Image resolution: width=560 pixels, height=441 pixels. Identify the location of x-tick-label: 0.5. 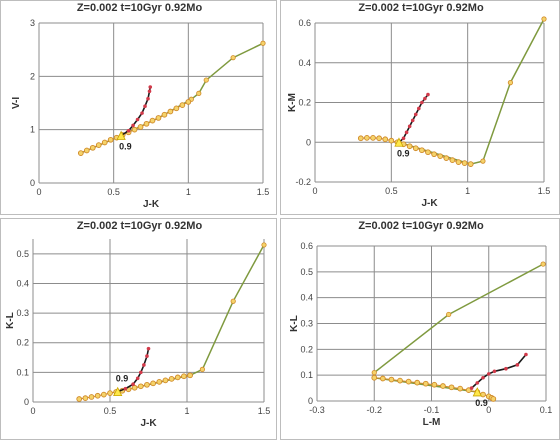
(113, 192).